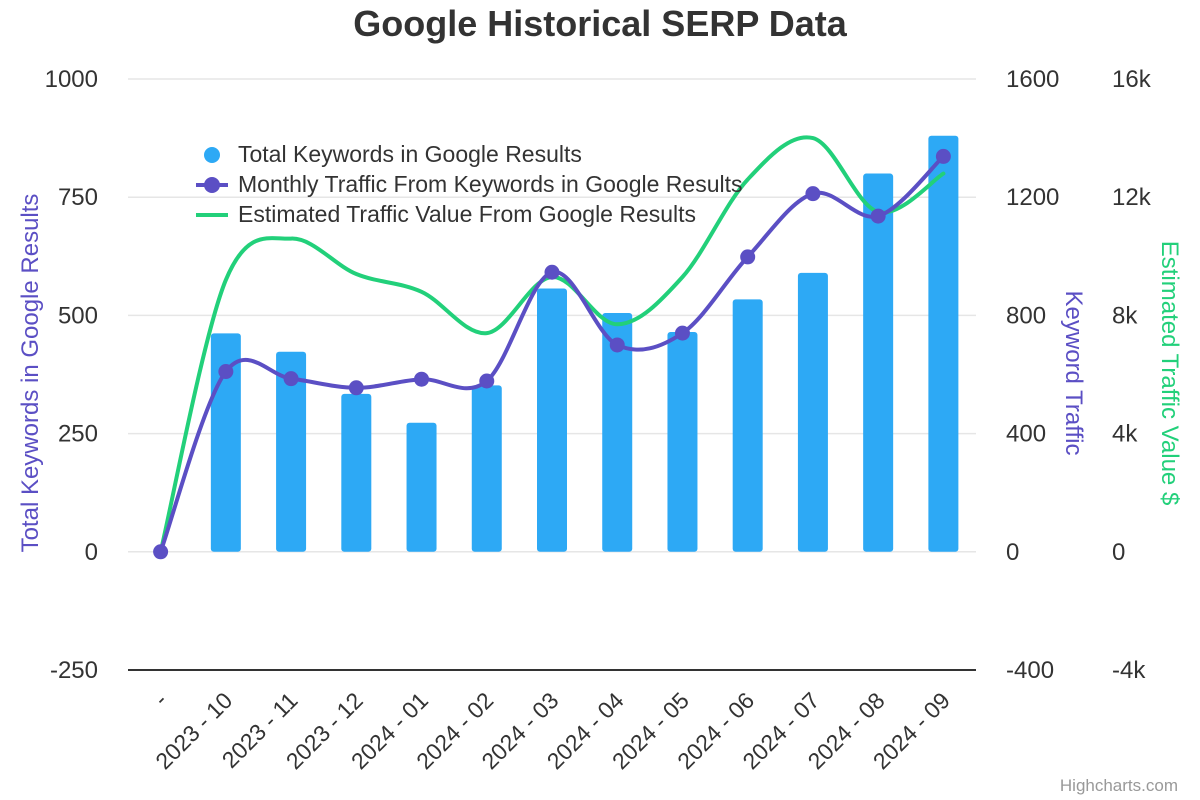  Describe the element at coordinates (1125, 315) in the screenshot. I see `value-tick-label: 8k` at that location.